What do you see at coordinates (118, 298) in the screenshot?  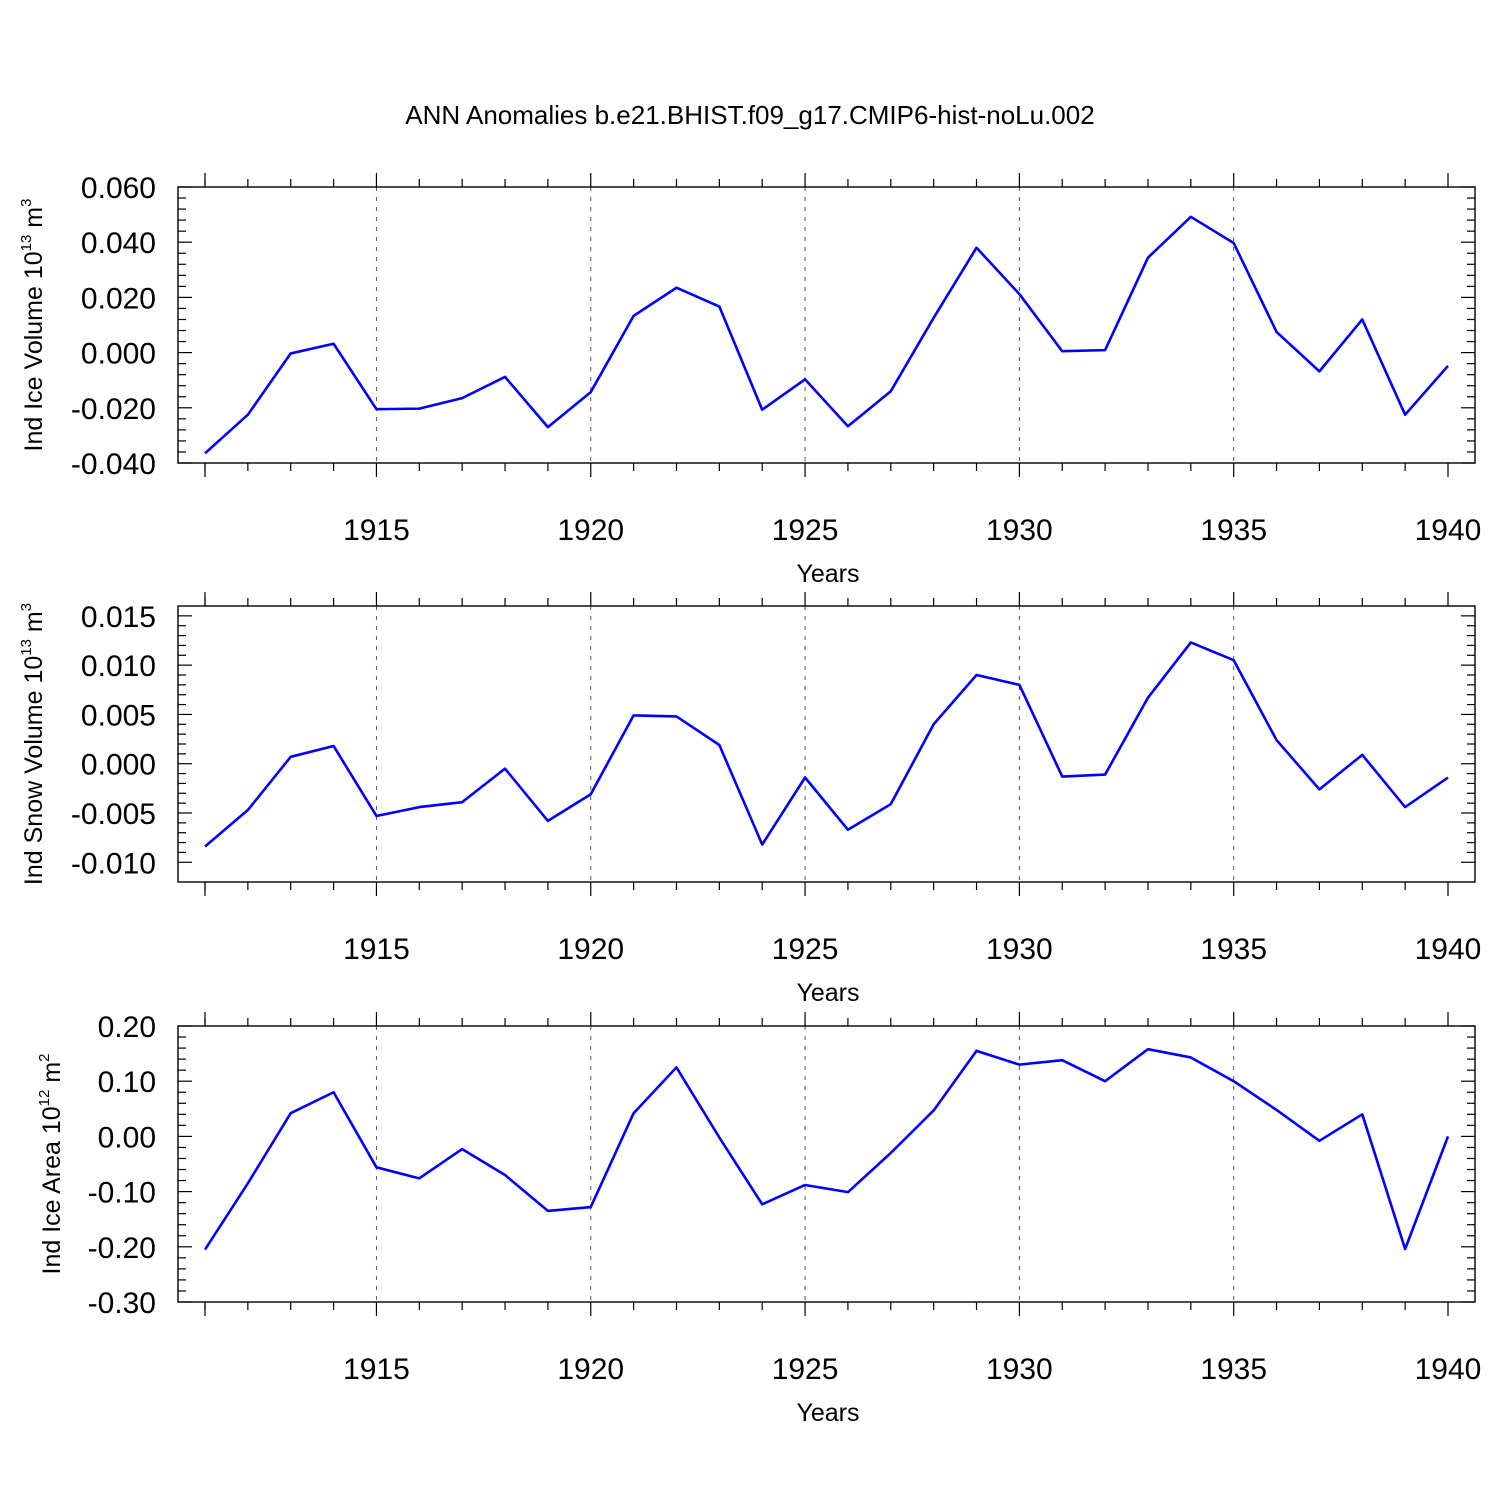 I see `y-tick-label: 0.020` at bounding box center [118, 298].